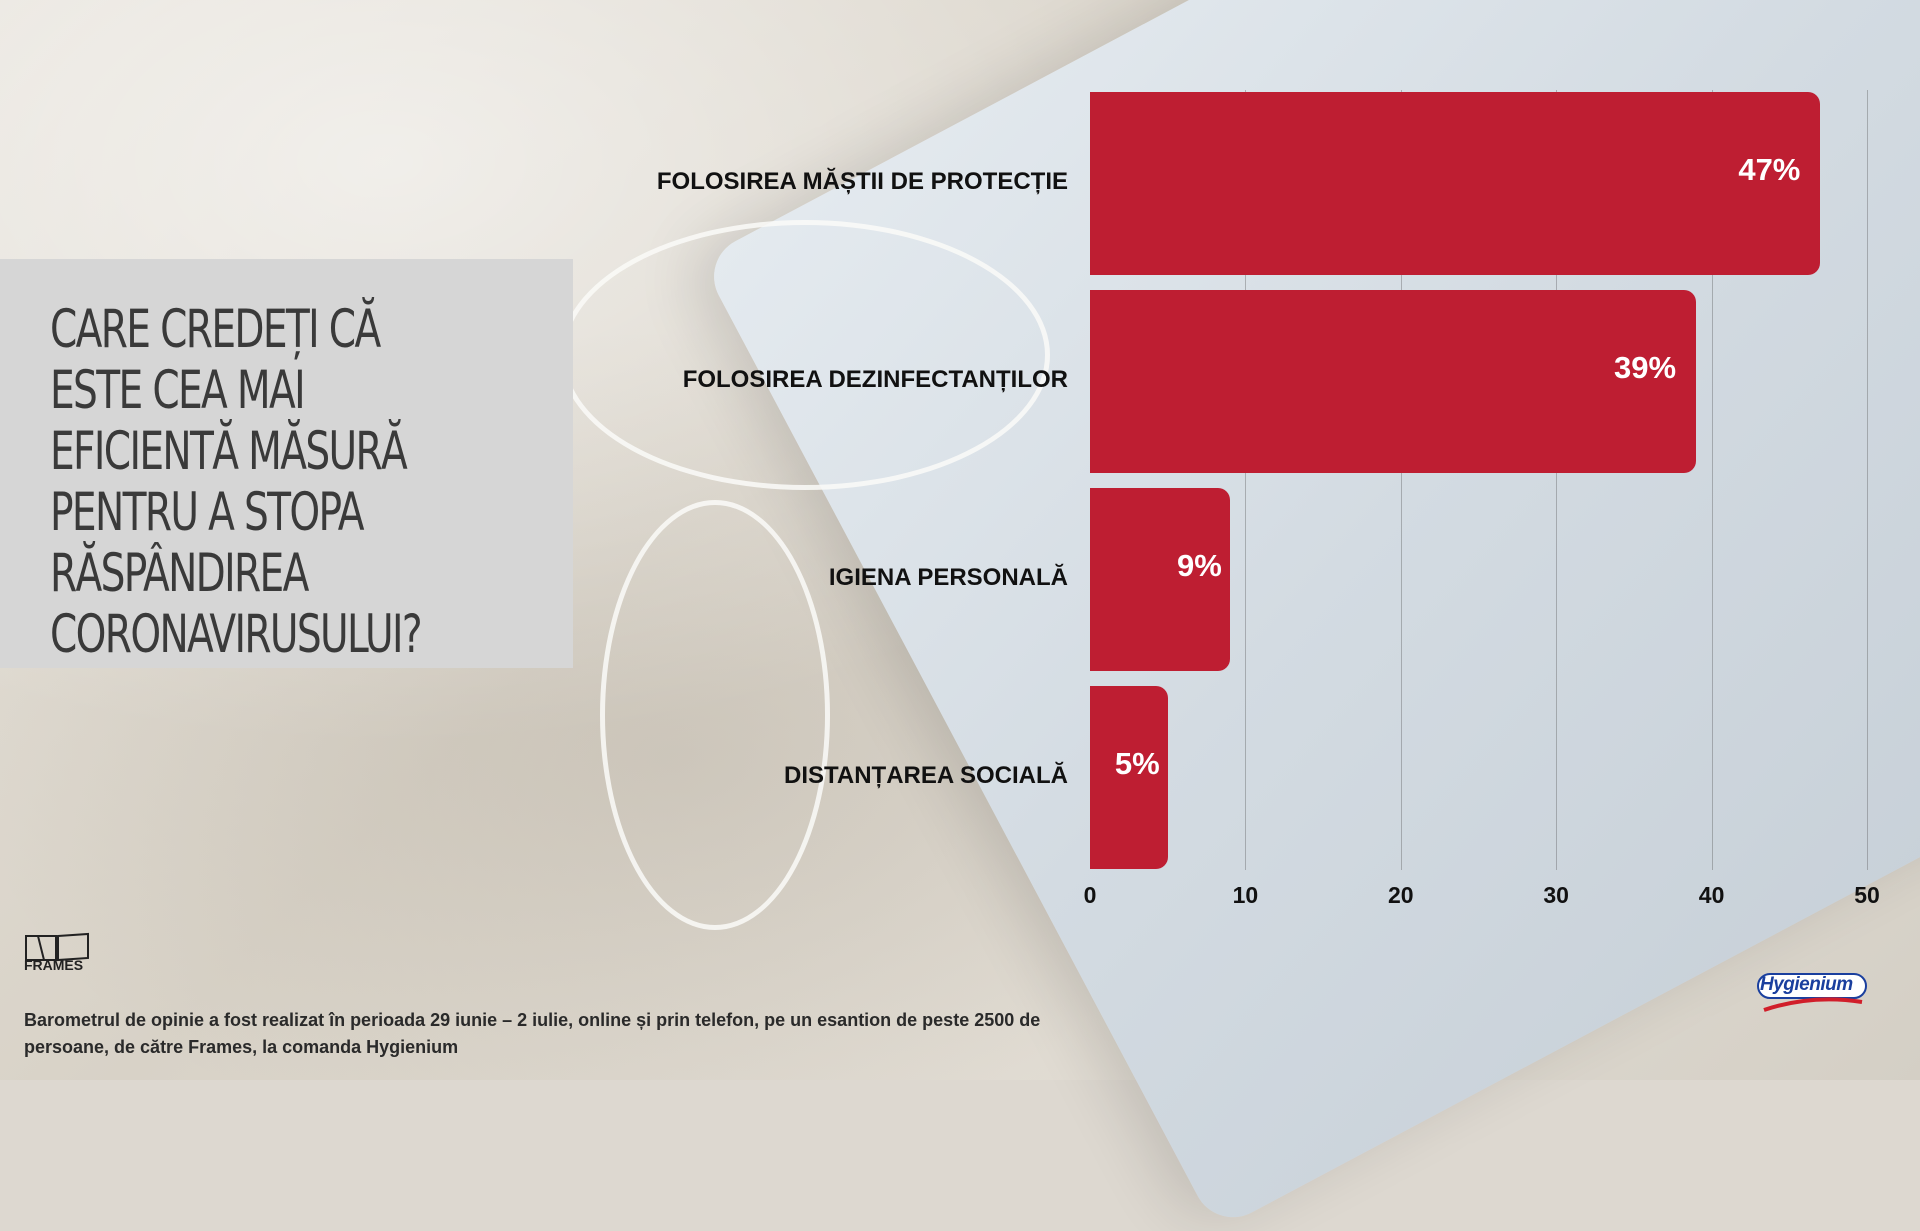 The width and height of the screenshot is (1920, 1231). I want to click on bar-value-label: 47%, so click(1769, 169).